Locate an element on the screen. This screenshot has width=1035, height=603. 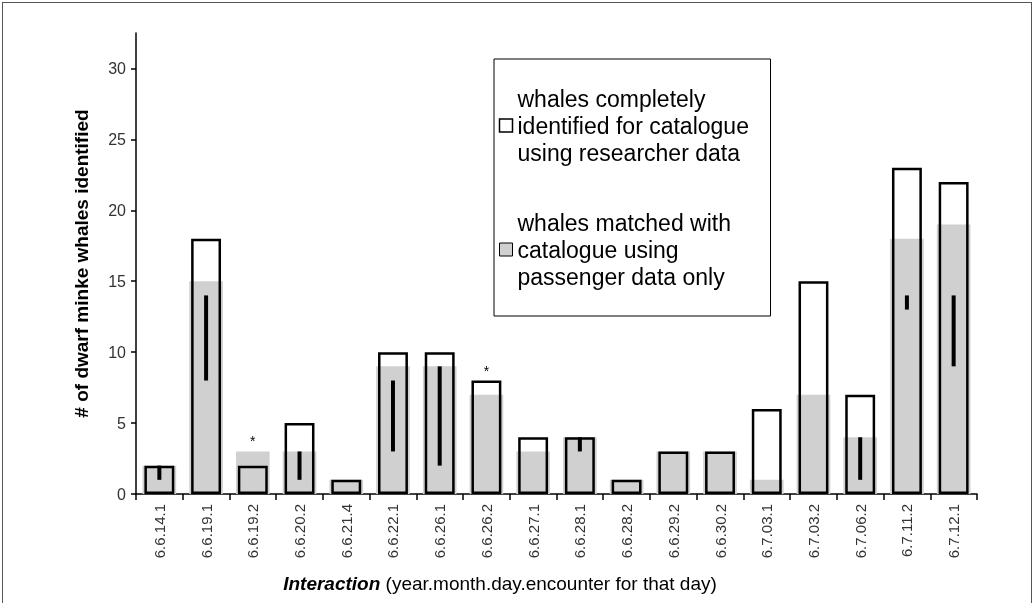
x-tick-label: 6.6.22.1 is located at coordinates (393, 531).